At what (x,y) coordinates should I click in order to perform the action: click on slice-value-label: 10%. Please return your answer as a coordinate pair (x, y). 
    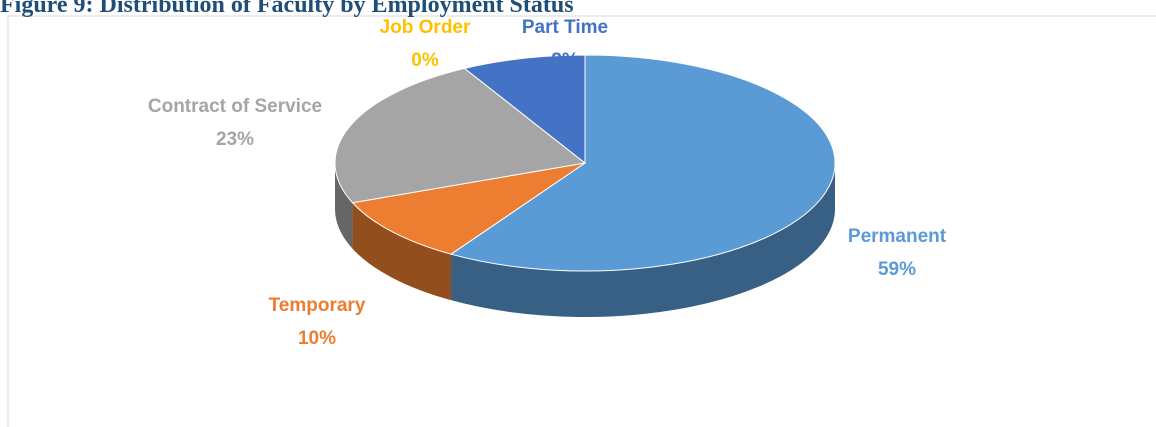
    Looking at the image, I should click on (317, 338).